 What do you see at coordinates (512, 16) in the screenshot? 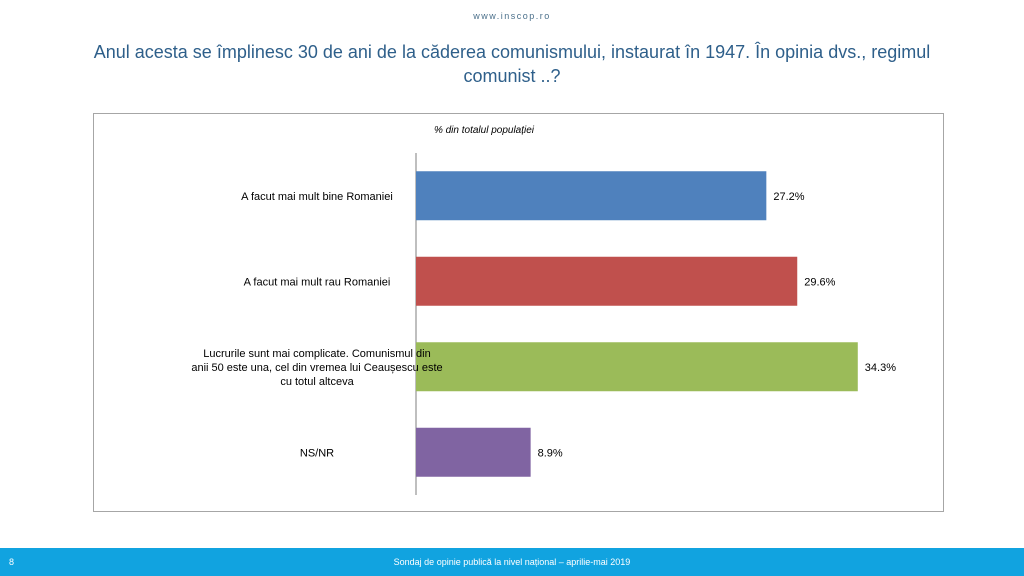
I see `site-url: www.inscop.ro` at bounding box center [512, 16].